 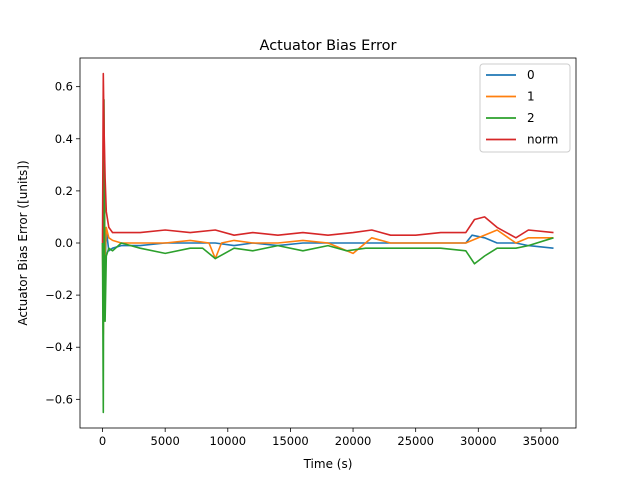 I want to click on x-tick-label: 0, so click(x=102, y=441).